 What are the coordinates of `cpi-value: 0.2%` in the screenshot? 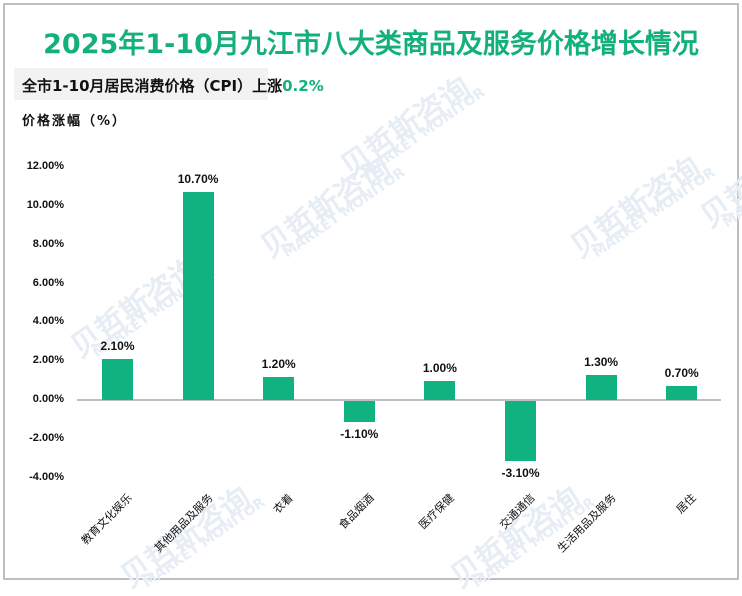 It's located at (303, 86).